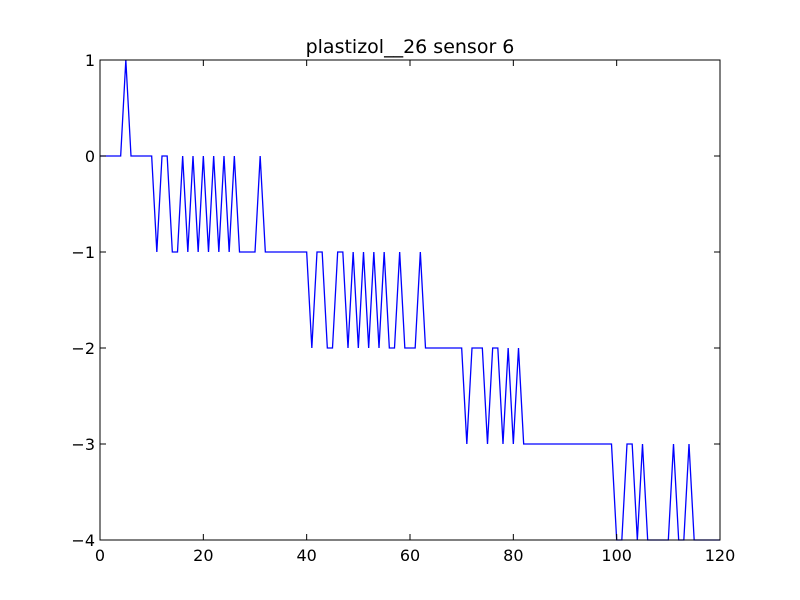 The width and height of the screenshot is (800, 600). Describe the element at coordinates (513, 555) in the screenshot. I see `x-tick-label: 80` at that location.